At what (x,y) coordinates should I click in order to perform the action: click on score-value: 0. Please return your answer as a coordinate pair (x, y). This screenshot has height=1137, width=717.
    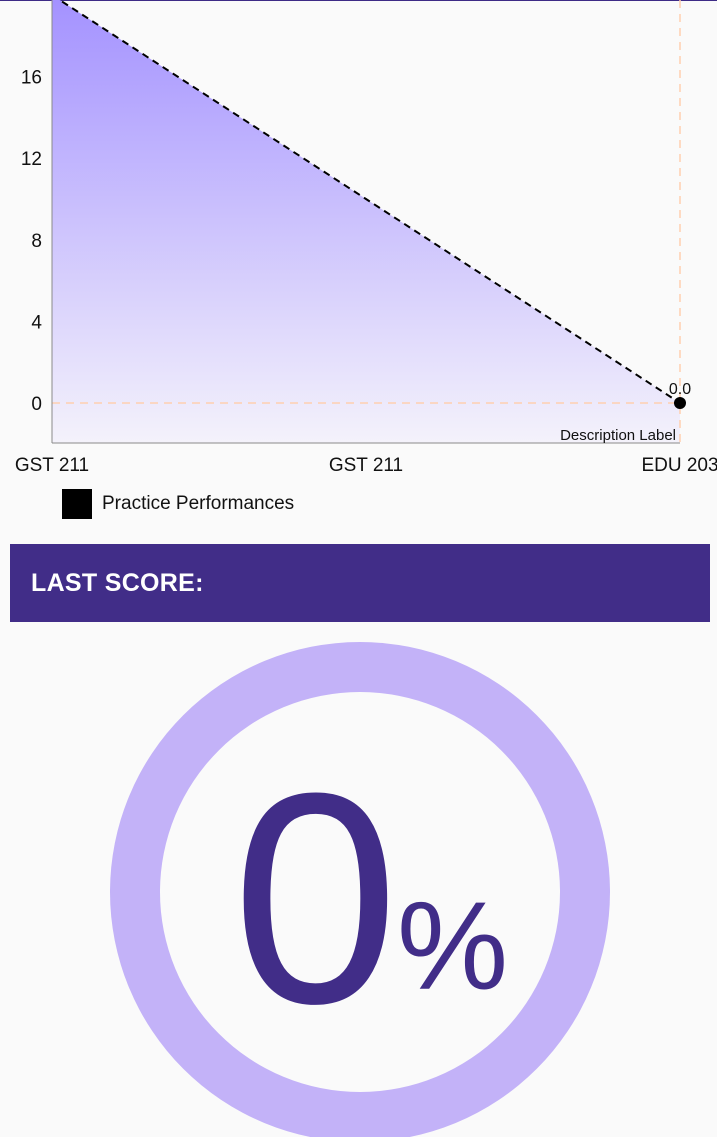
    Looking at the image, I should click on (315, 898).